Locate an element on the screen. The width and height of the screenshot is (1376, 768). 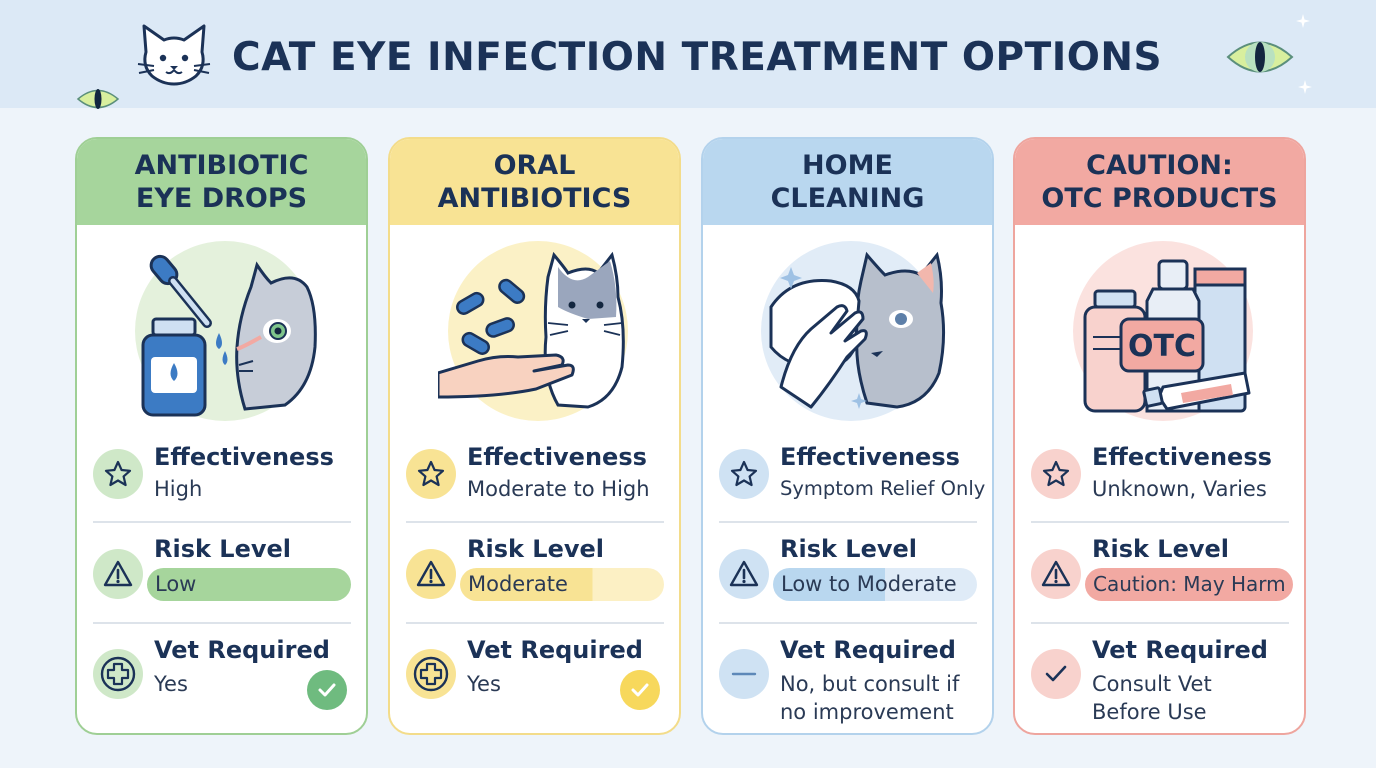
risk-level-bar: Low is located at coordinates (249, 584).